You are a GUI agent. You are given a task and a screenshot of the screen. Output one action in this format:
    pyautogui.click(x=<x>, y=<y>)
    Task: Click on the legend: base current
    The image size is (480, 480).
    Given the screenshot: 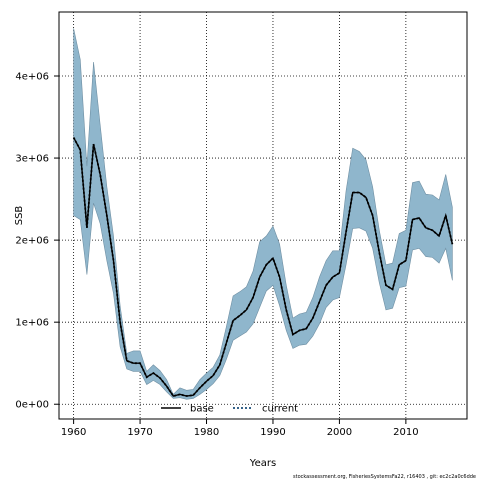 What is the action you would take?
    pyautogui.click(x=229, y=409)
    